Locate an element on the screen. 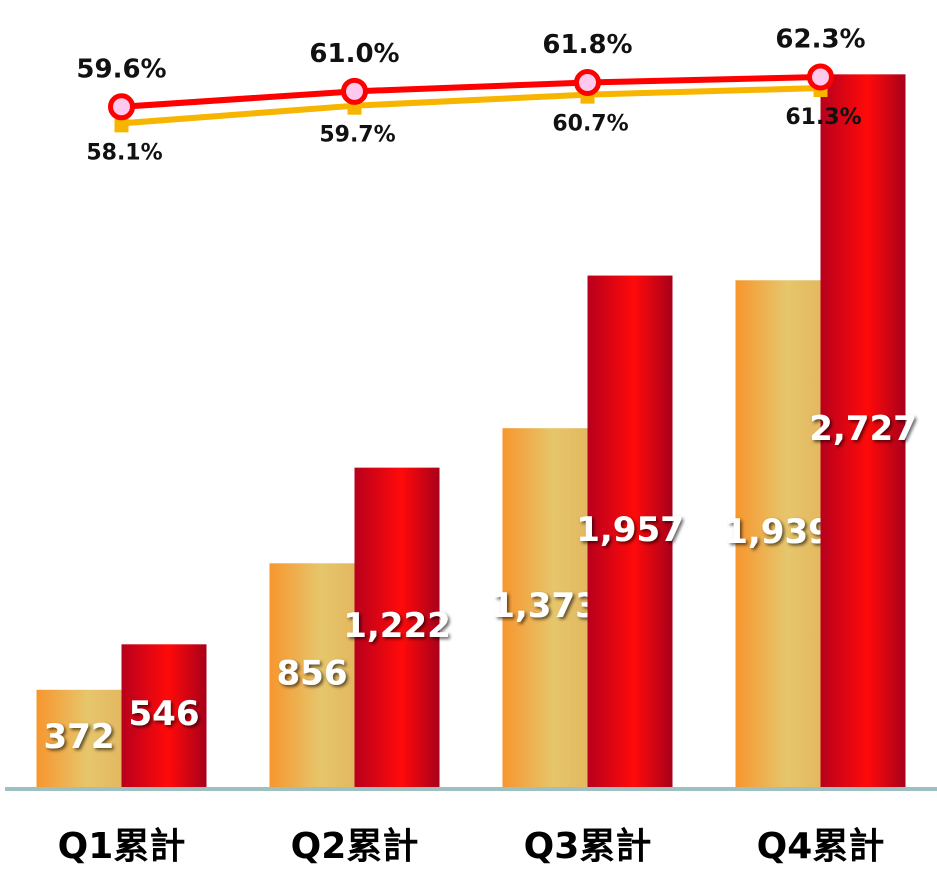 The width and height of the screenshot is (937, 881). data-label: 372 is located at coordinates (79, 737).